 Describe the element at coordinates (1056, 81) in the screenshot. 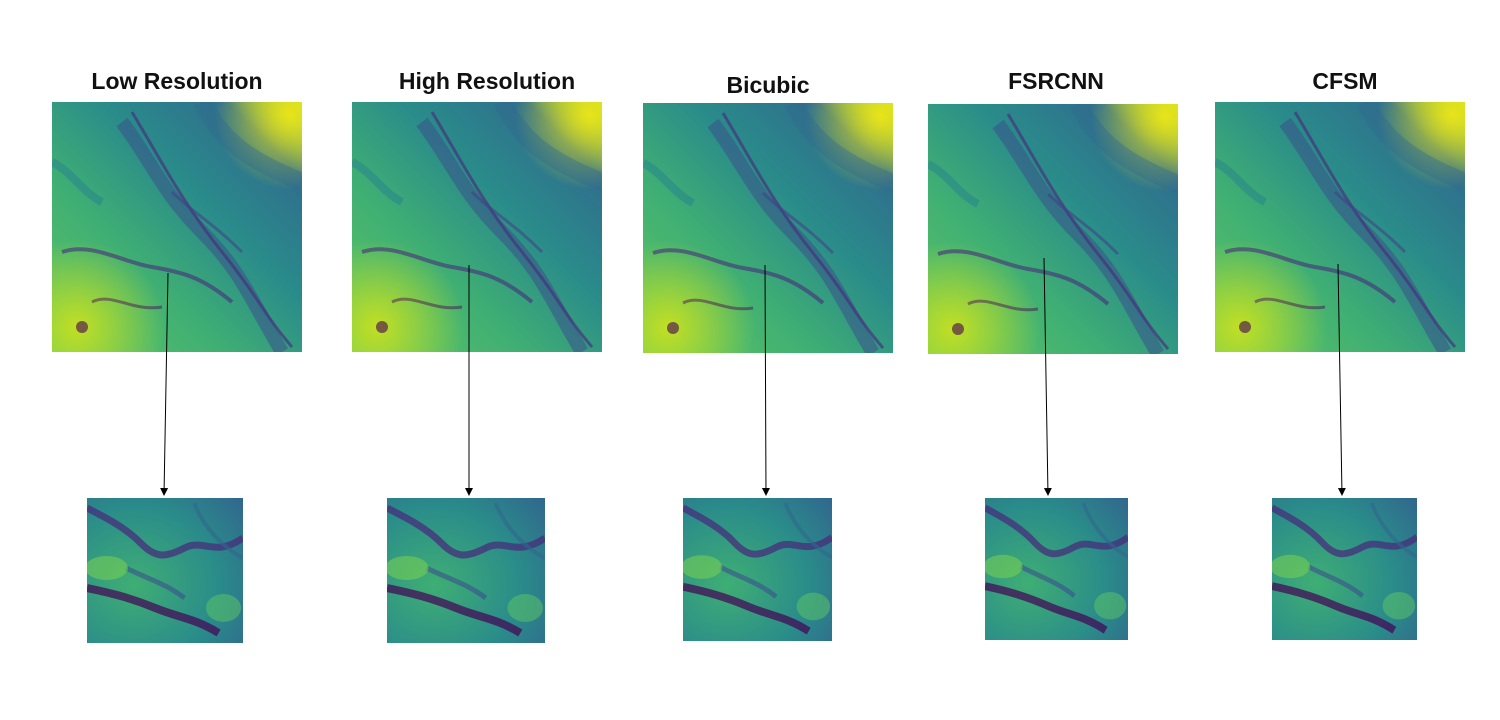

I see `panel-title-fsrcnn: FSRCNN` at that location.